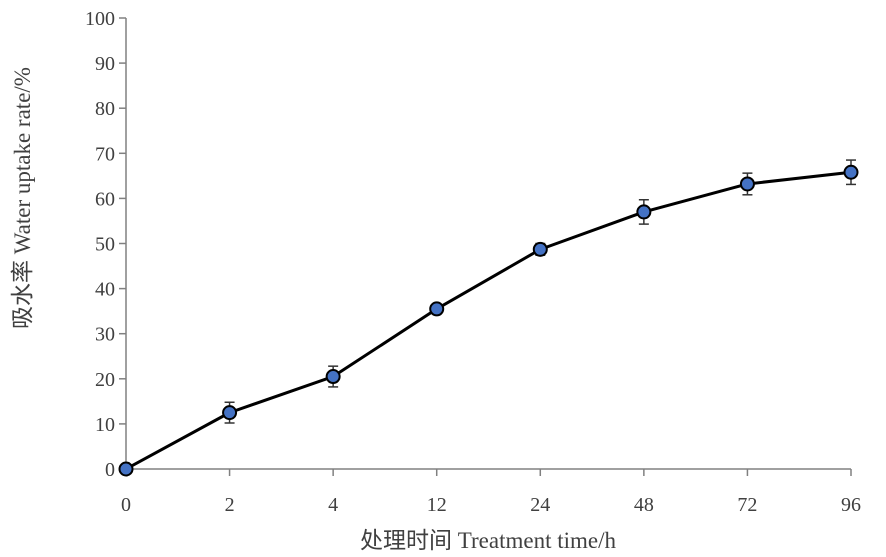 Image resolution: width=886 pixels, height=557 pixels. I want to click on x-tick-label: 72, so click(747, 505).